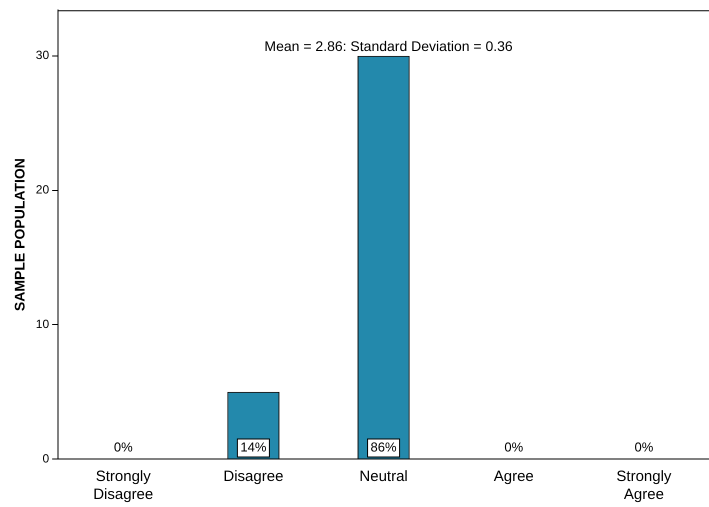 The width and height of the screenshot is (709, 507). I want to click on y-tick-label: 0, so click(46, 458).